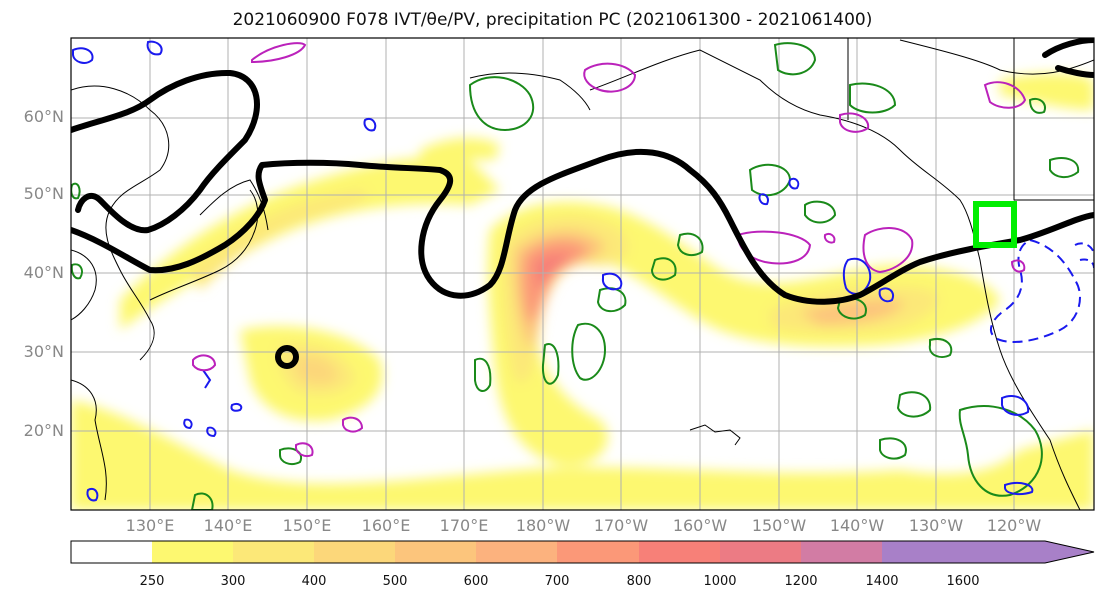 Image resolution: width=1105 pixels, height=603 pixels. I want to click on lon-label-130e: 130°E, so click(150, 525).